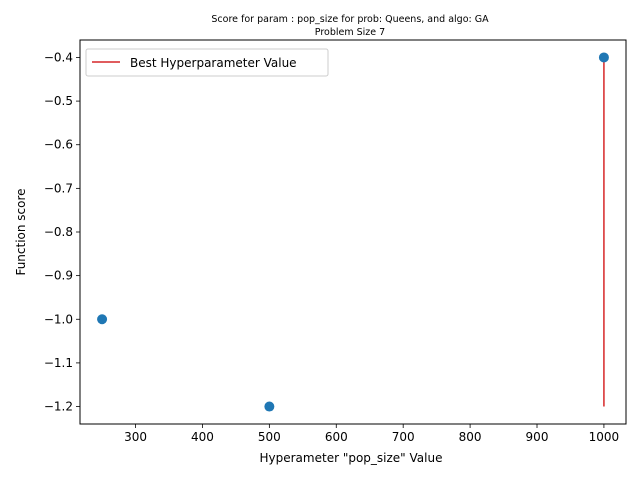 The width and height of the screenshot is (640, 480). What do you see at coordinates (269, 437) in the screenshot?
I see `x-tick-label: 500` at bounding box center [269, 437].